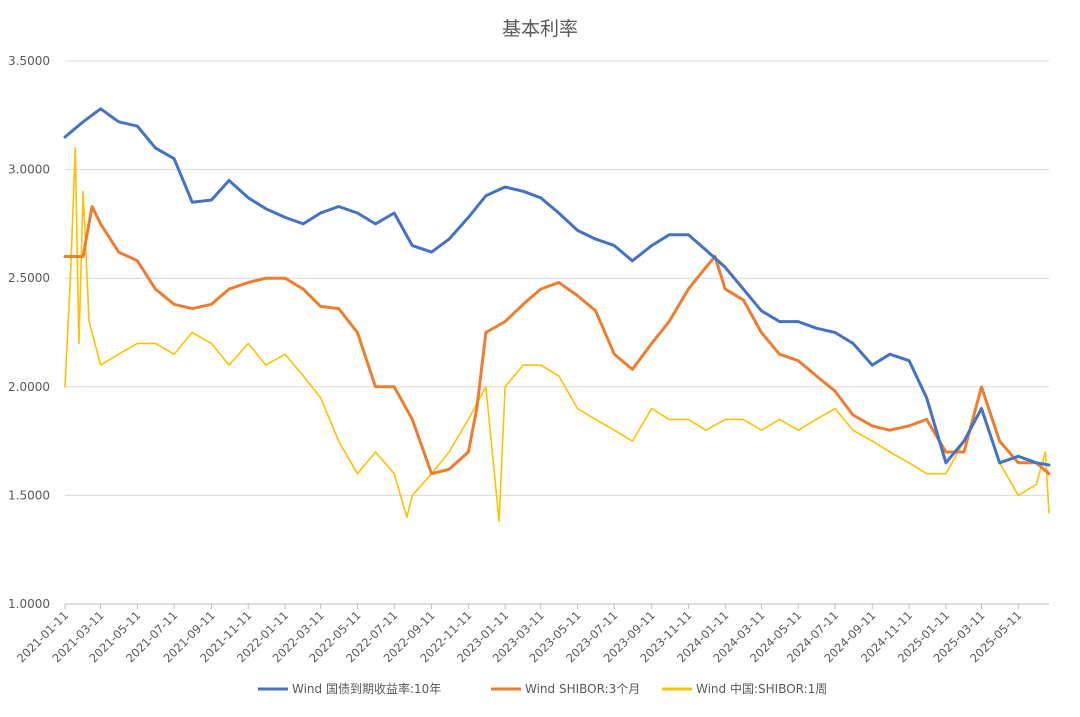  Describe the element at coordinates (29, 387) in the screenshot. I see `y-tick-label: 2.0000` at that location.